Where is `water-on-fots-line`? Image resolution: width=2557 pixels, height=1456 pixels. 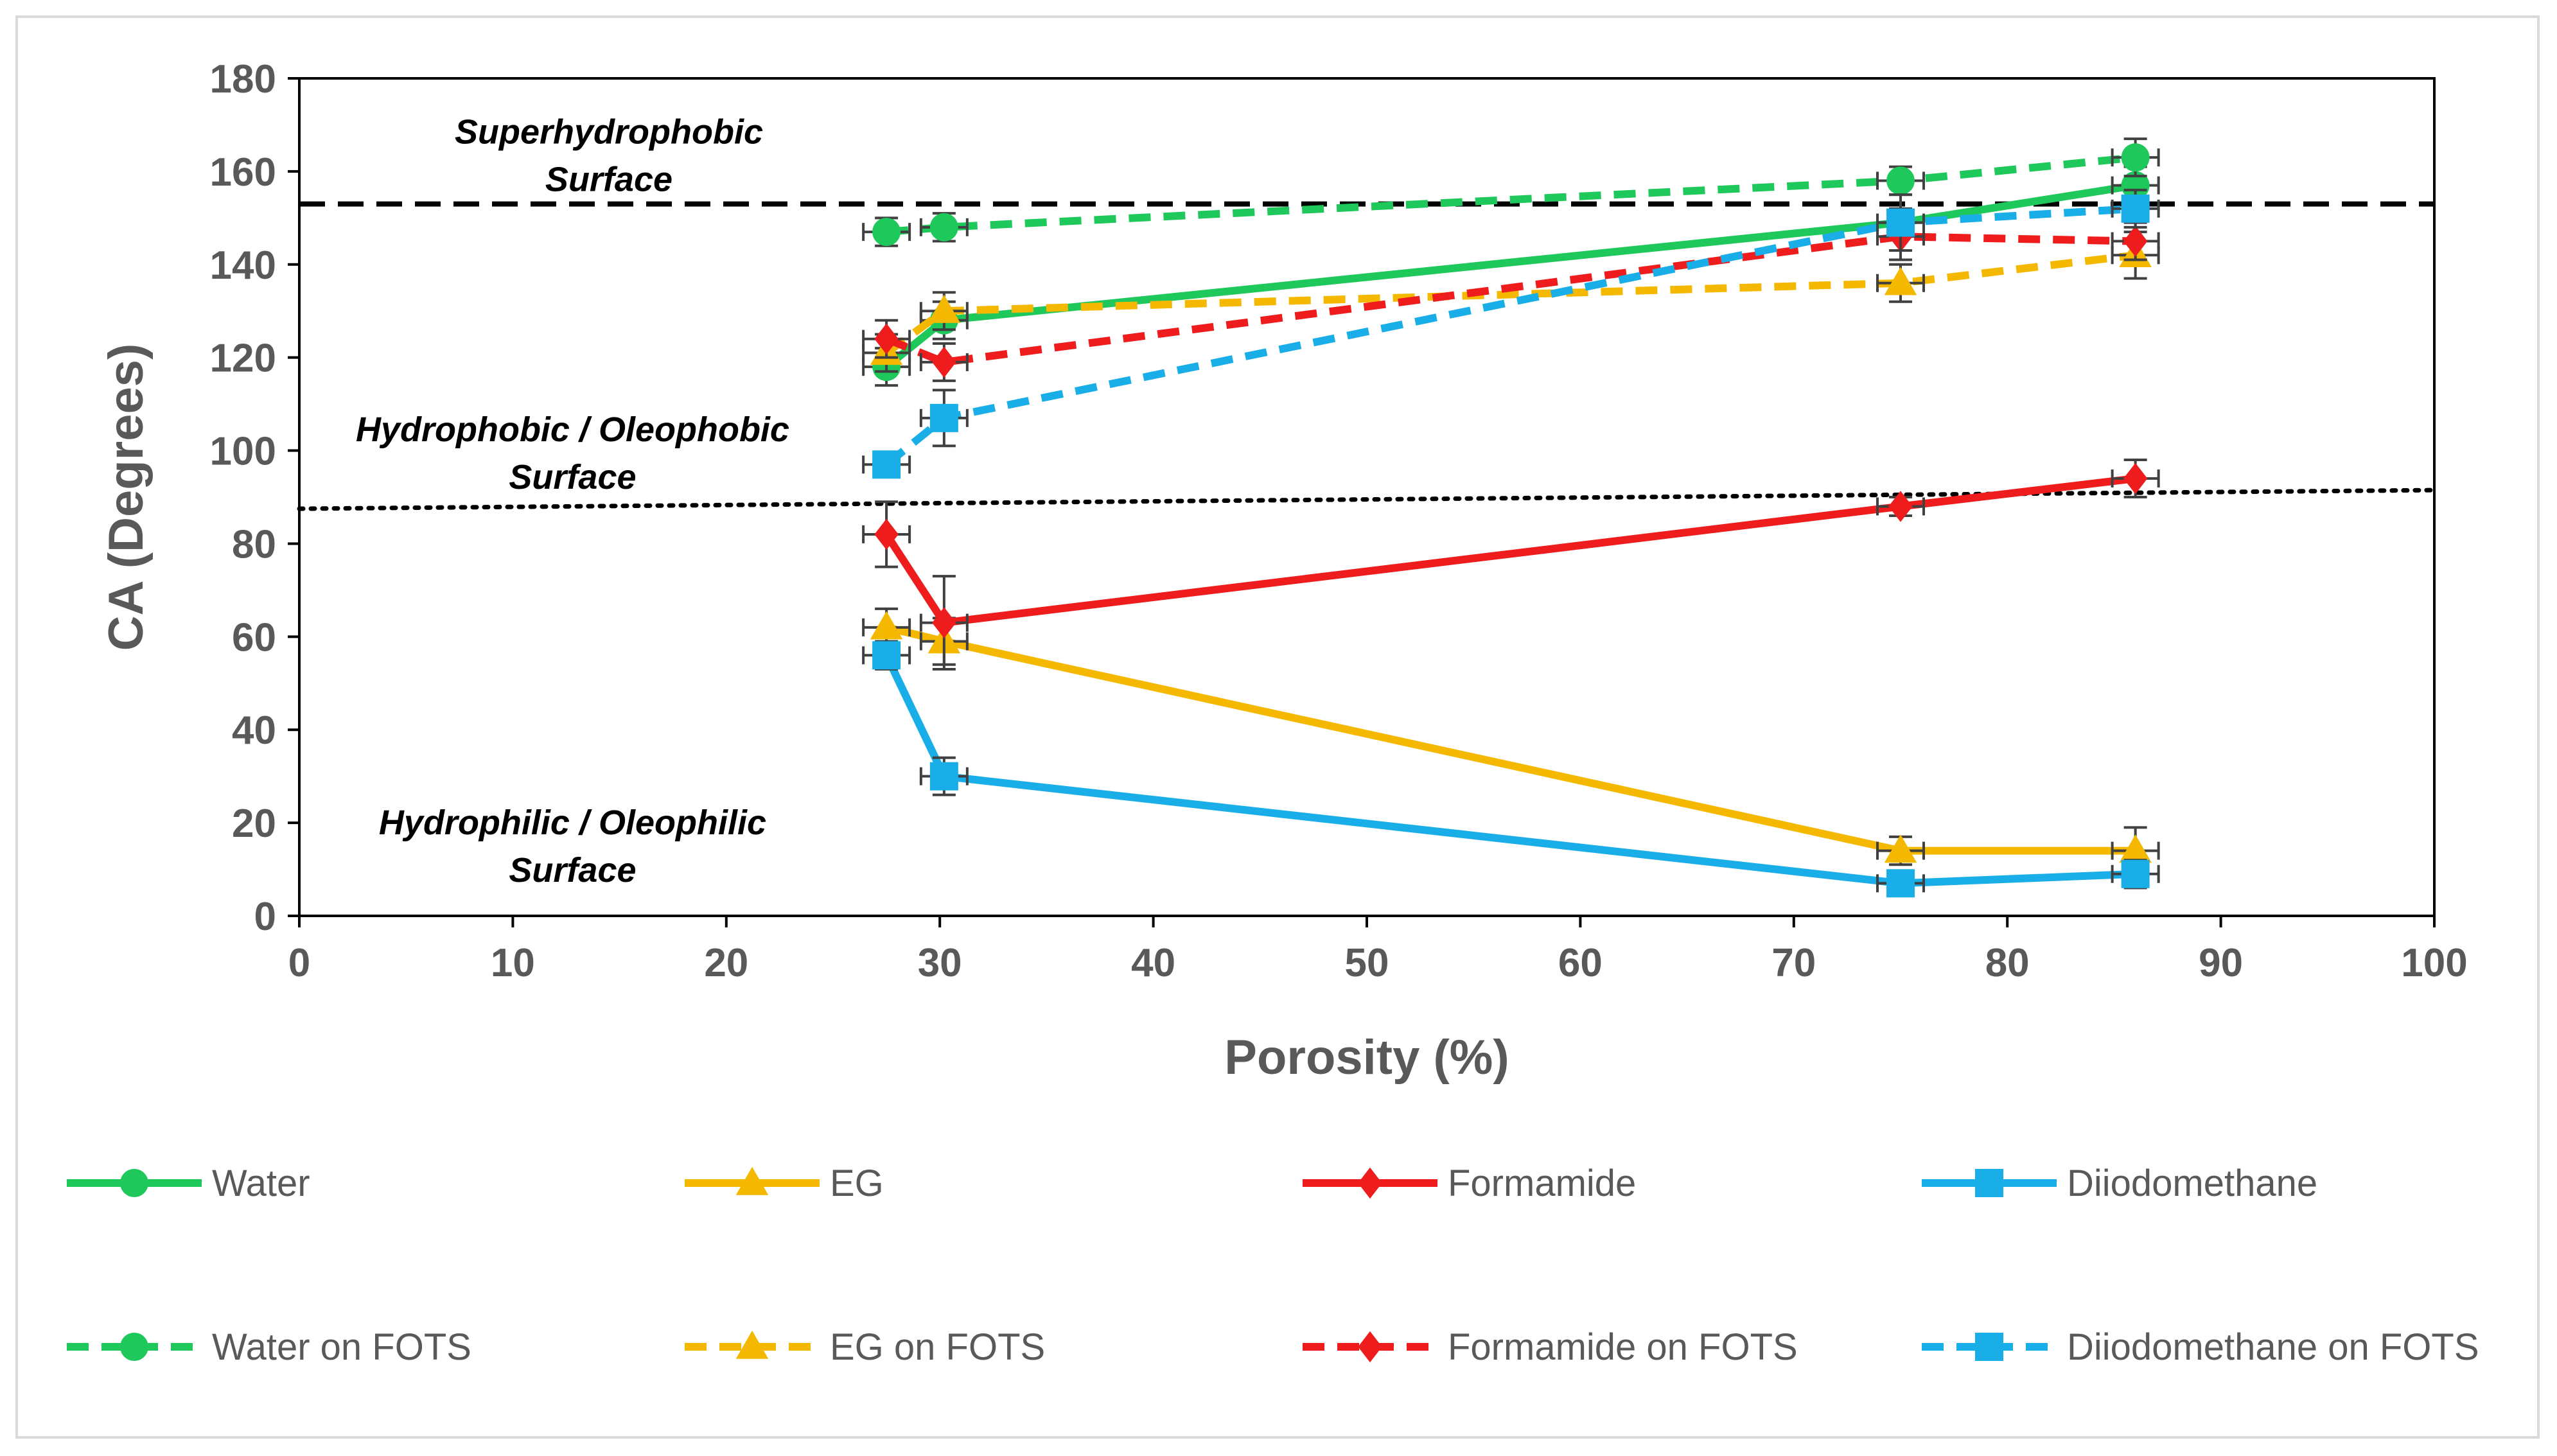
water-on-fots-line is located at coordinates (1511, 194).